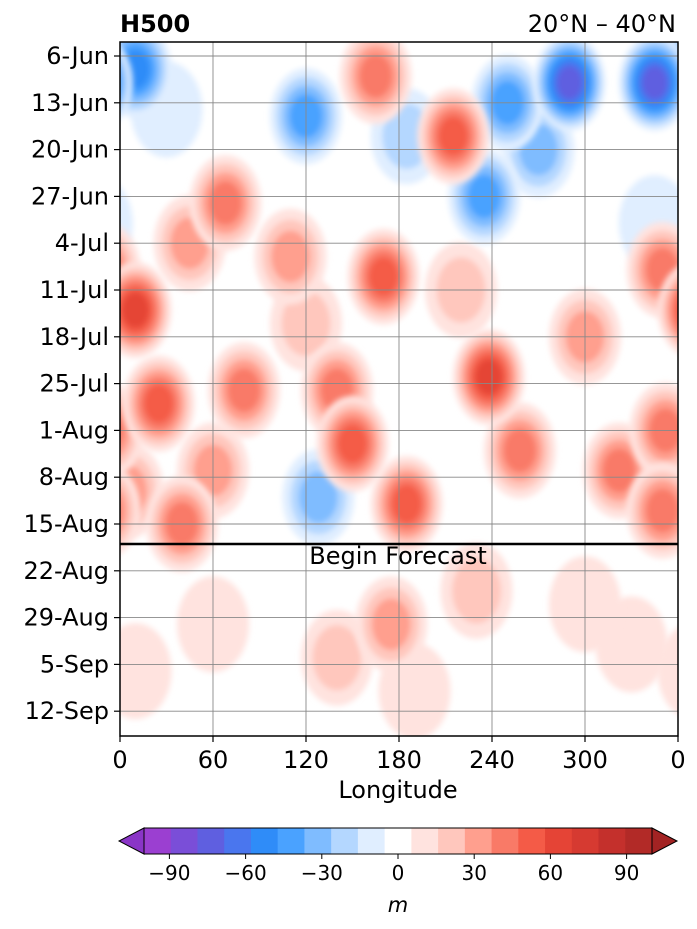 This screenshot has height=929, width=697. What do you see at coordinates (397, 790) in the screenshot?
I see `x-axis-label: Longitude` at bounding box center [397, 790].